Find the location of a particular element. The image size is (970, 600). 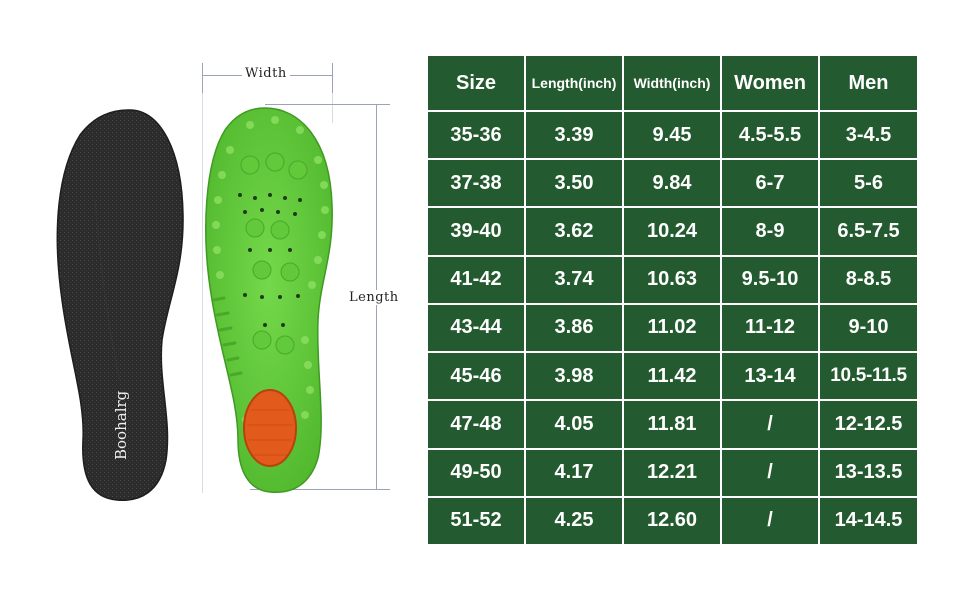

cell-size: 51-52 is located at coordinates (476, 521).